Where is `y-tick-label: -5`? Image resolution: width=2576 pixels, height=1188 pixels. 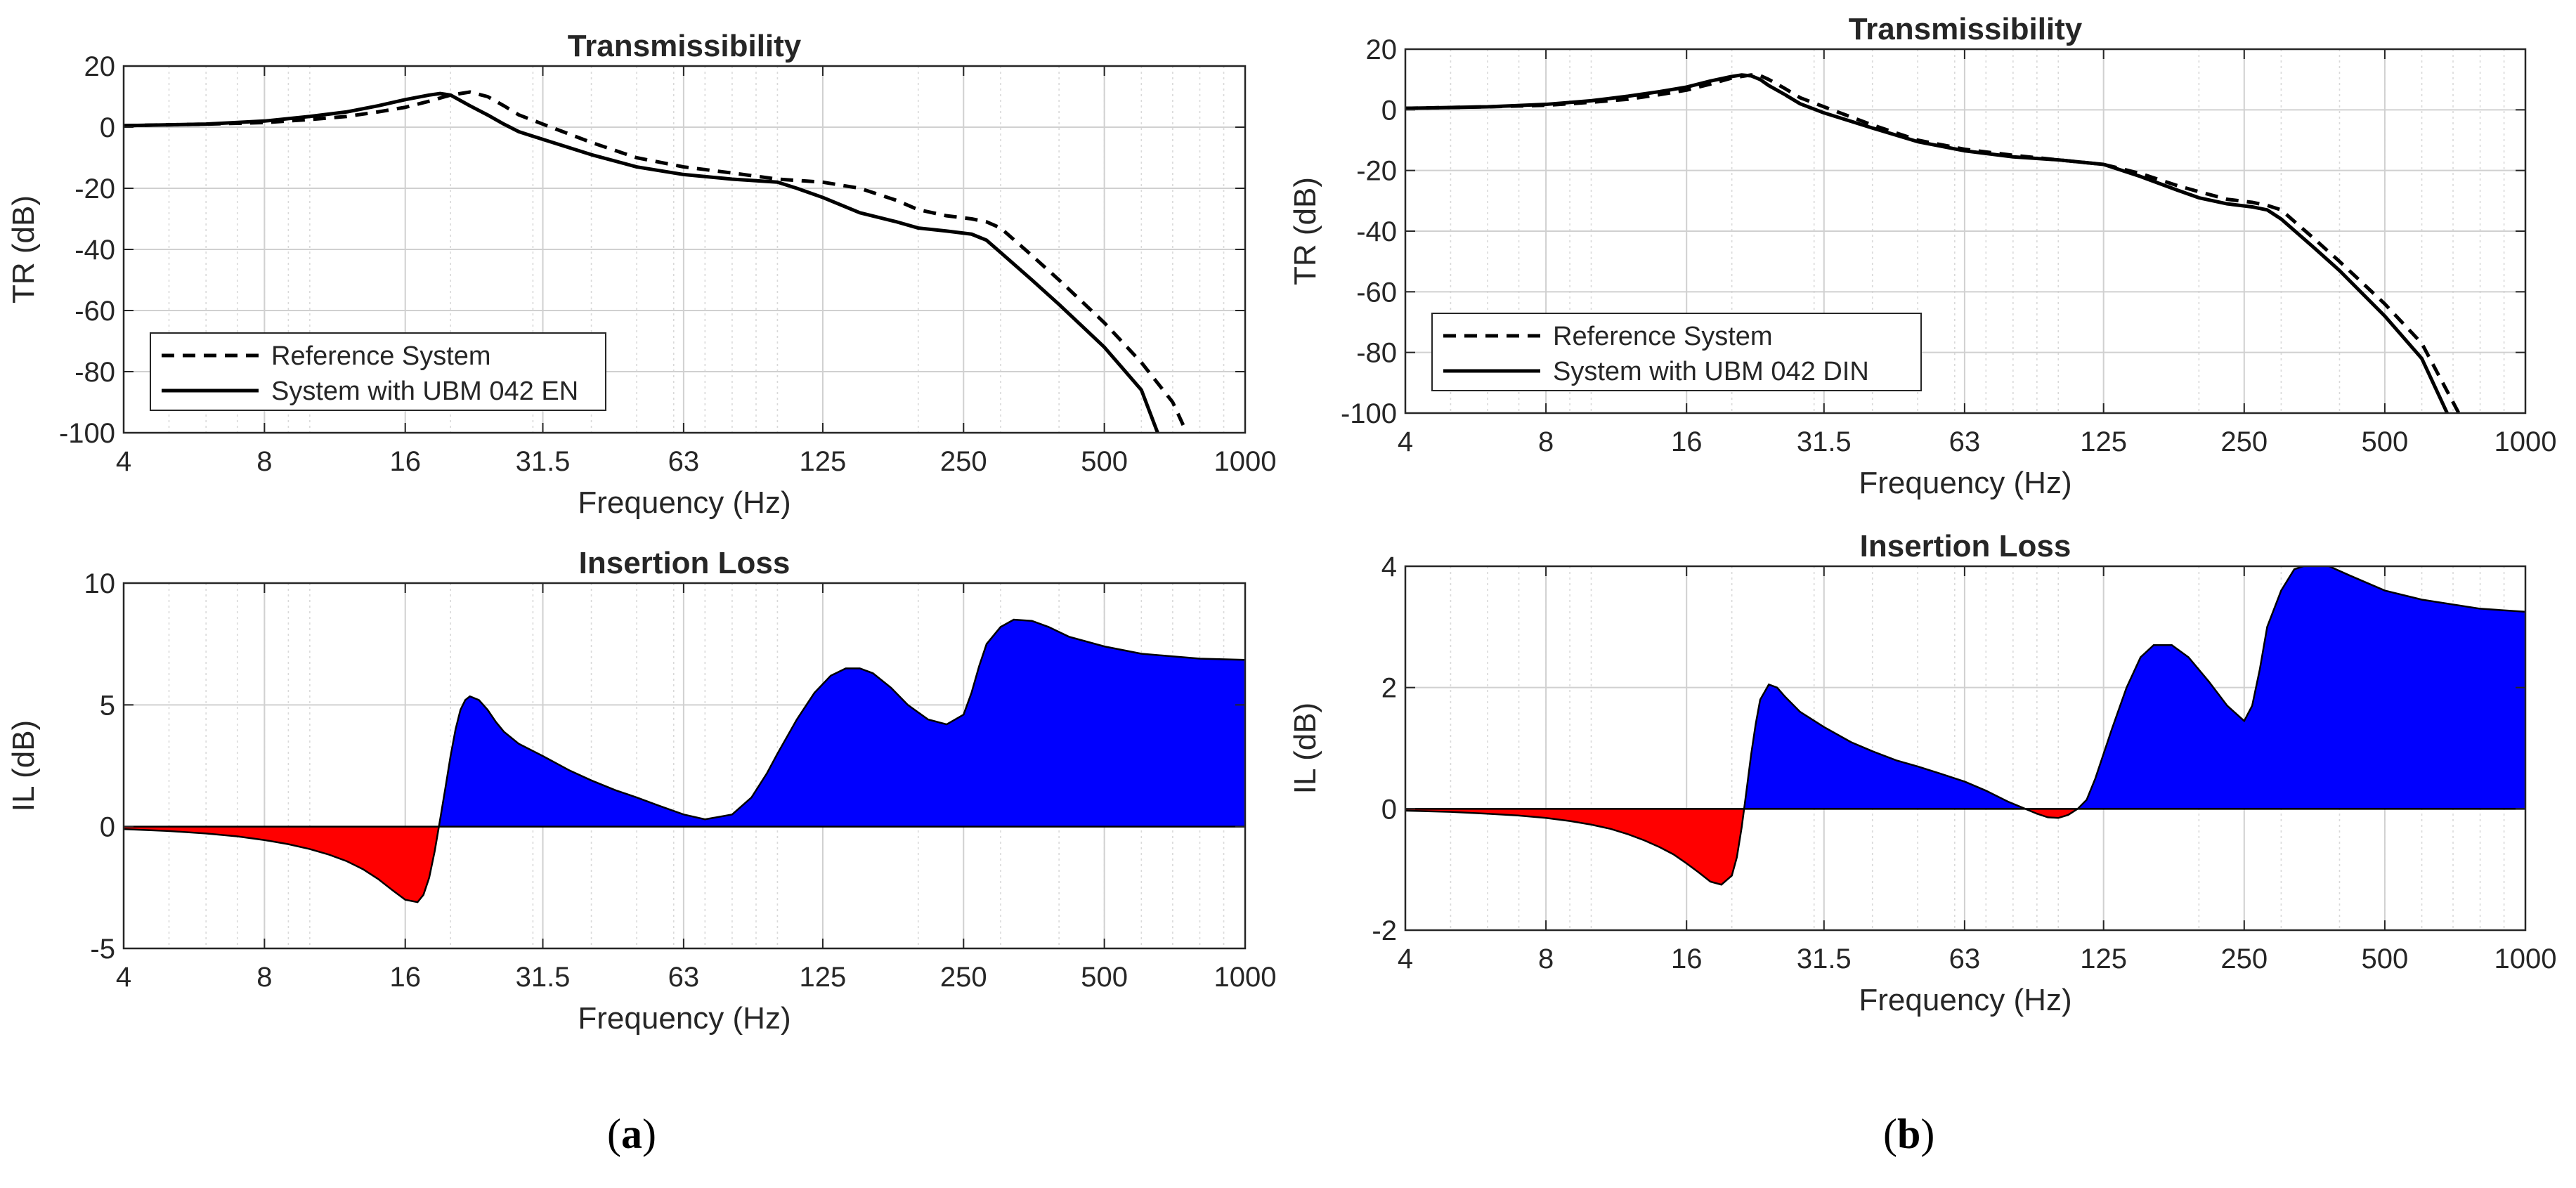 y-tick-label: -5 is located at coordinates (102, 950).